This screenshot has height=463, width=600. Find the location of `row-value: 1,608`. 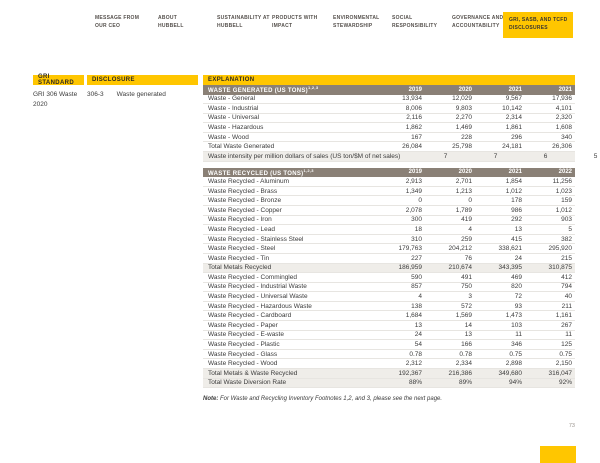

row-value: 1,608 is located at coordinates (563, 128).